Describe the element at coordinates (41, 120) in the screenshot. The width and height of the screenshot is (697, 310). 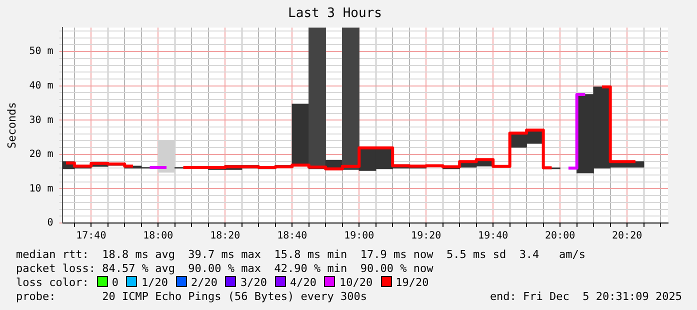
I see `y-tick-label: 30 m` at that location.